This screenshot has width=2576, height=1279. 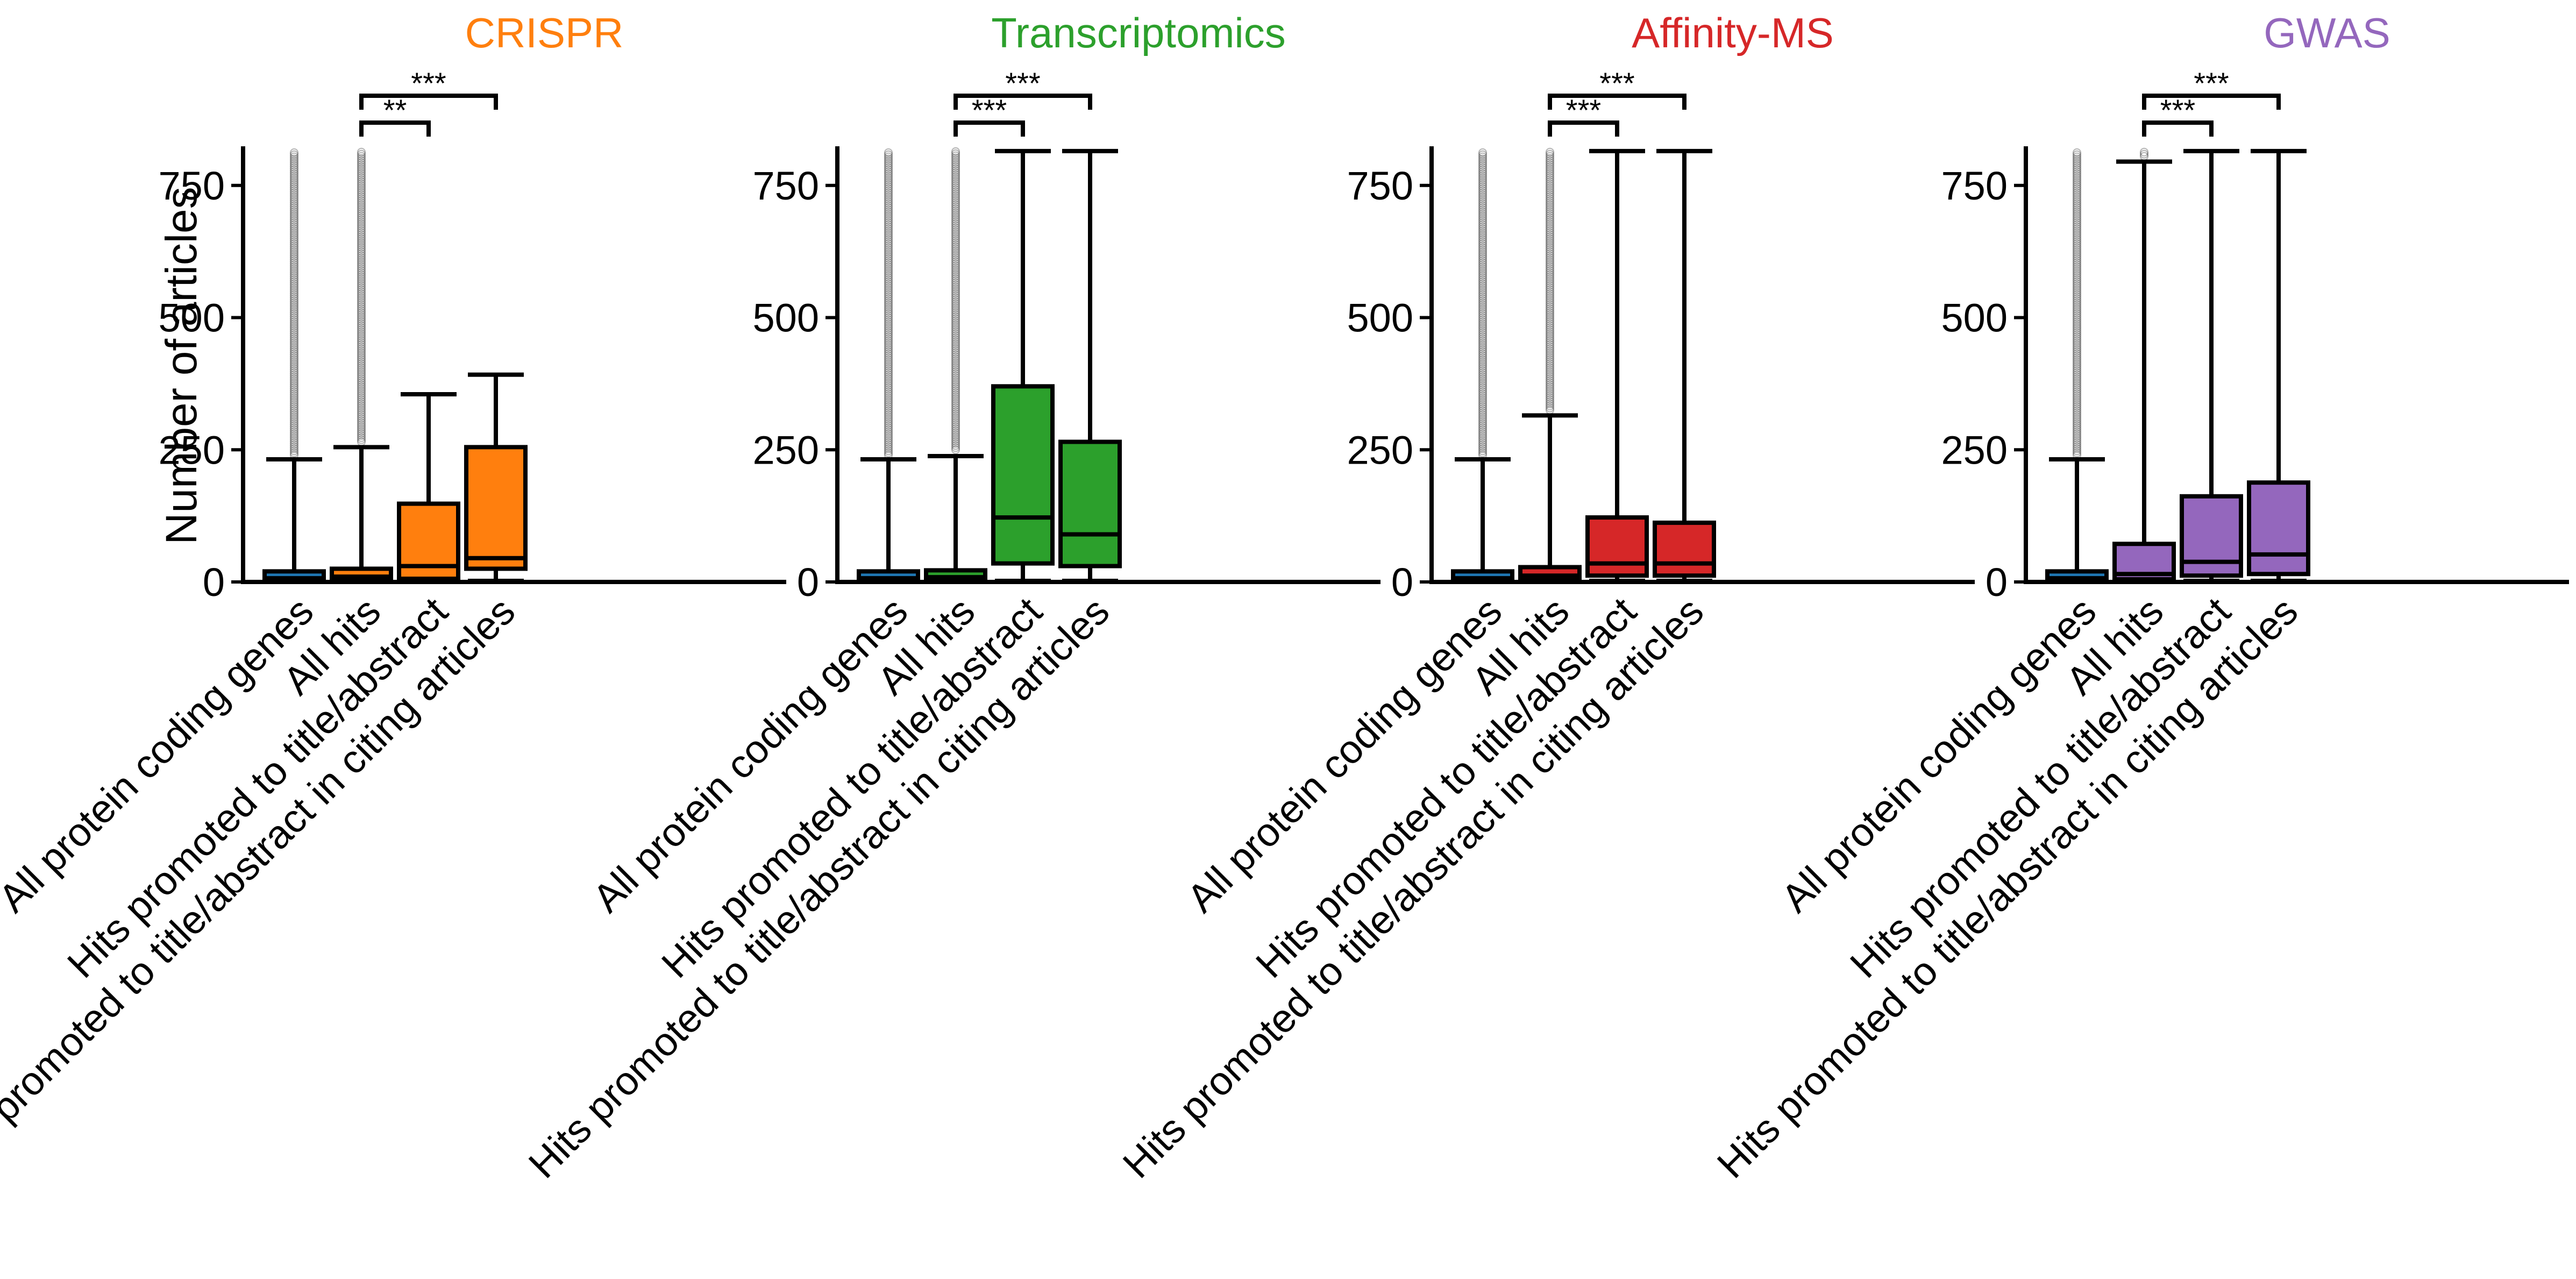 What do you see at coordinates (214, 582) in the screenshot?
I see `y-tick-label: 0` at bounding box center [214, 582].